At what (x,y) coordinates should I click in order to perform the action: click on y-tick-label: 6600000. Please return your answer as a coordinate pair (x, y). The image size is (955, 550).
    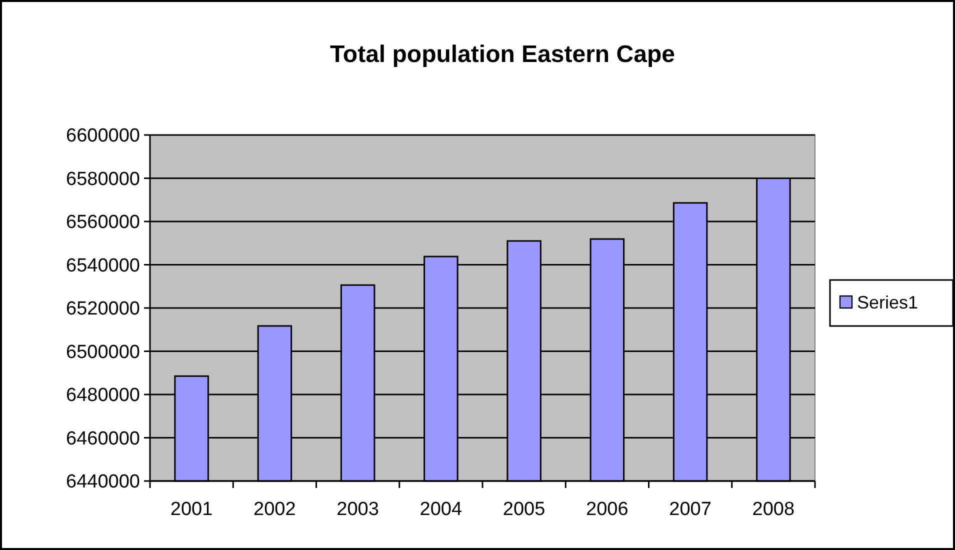
    Looking at the image, I should click on (103, 136).